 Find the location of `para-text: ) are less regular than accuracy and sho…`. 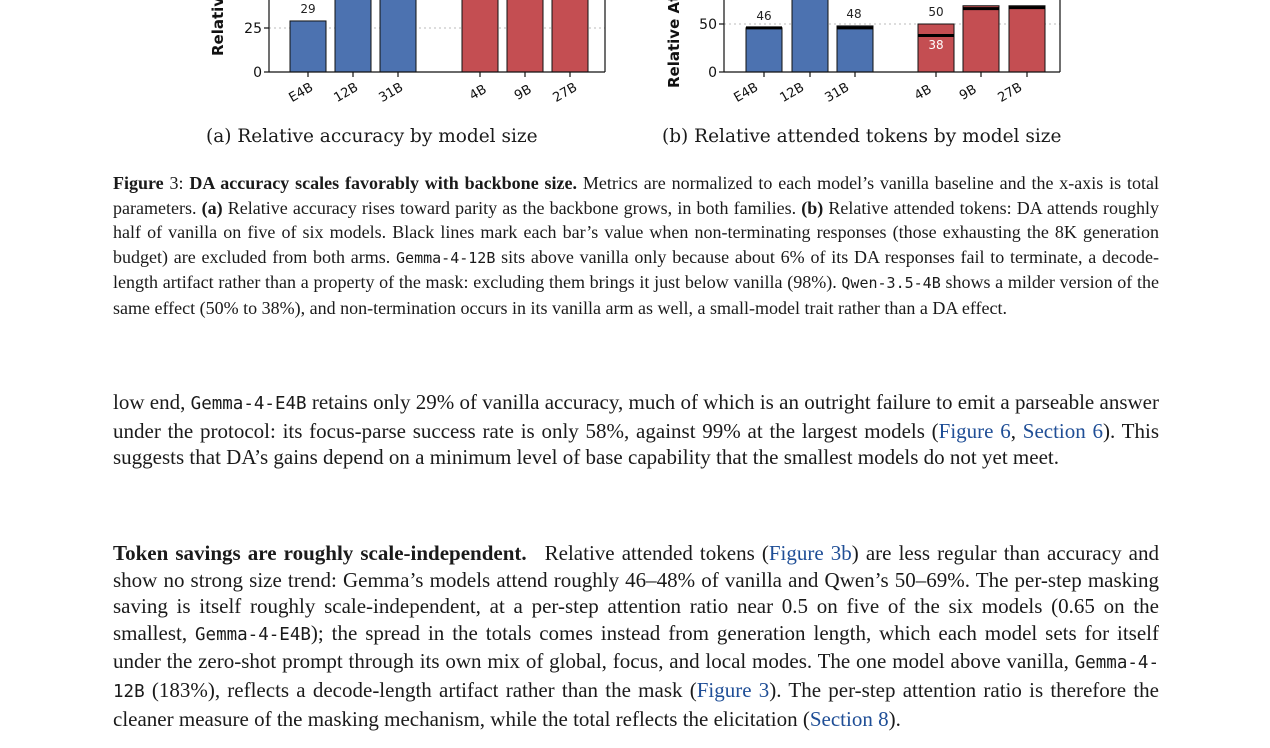

para-text: ) are less regular than accuracy and sho… is located at coordinates (636, 593).